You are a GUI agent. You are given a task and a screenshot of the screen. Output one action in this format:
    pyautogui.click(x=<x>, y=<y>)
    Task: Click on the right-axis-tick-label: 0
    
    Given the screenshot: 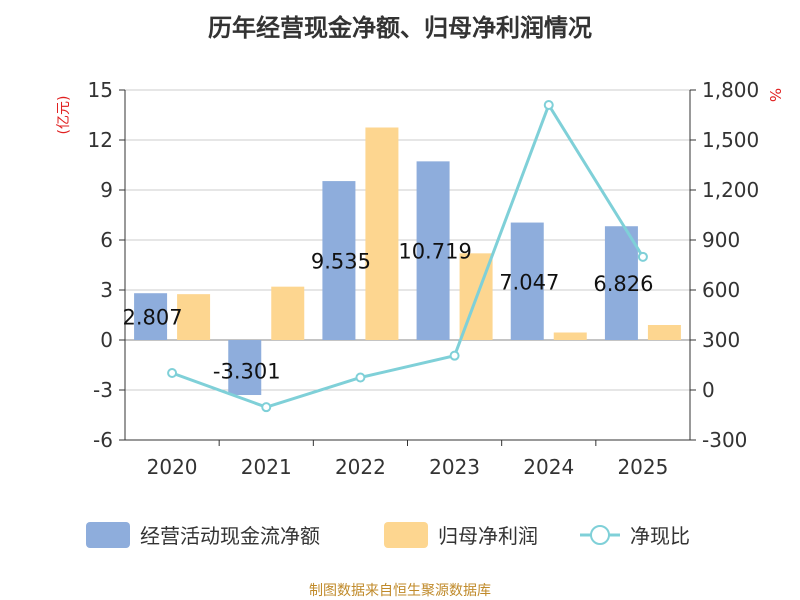 What is the action you would take?
    pyautogui.click(x=708, y=390)
    